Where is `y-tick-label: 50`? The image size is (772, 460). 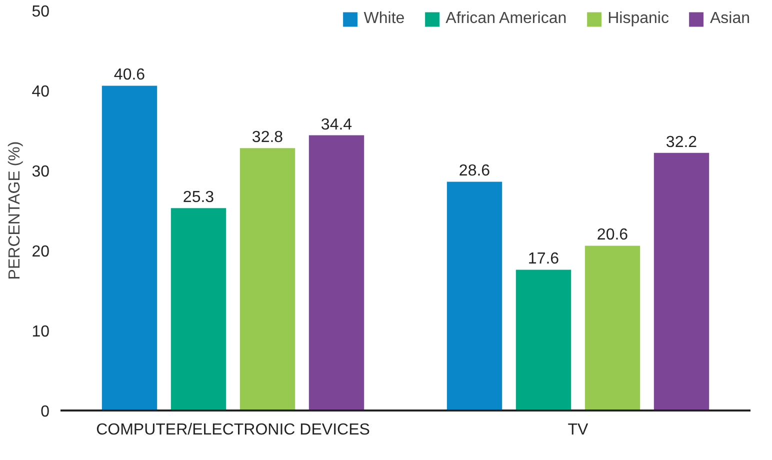
y-tick-label: 50 is located at coordinates (41, 12).